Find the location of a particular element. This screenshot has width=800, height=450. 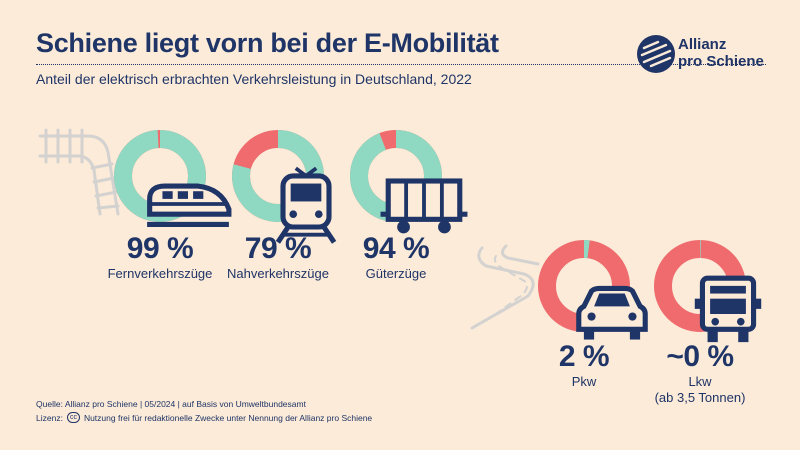

category-label: Nahverkehrszüge is located at coordinates (278, 274).